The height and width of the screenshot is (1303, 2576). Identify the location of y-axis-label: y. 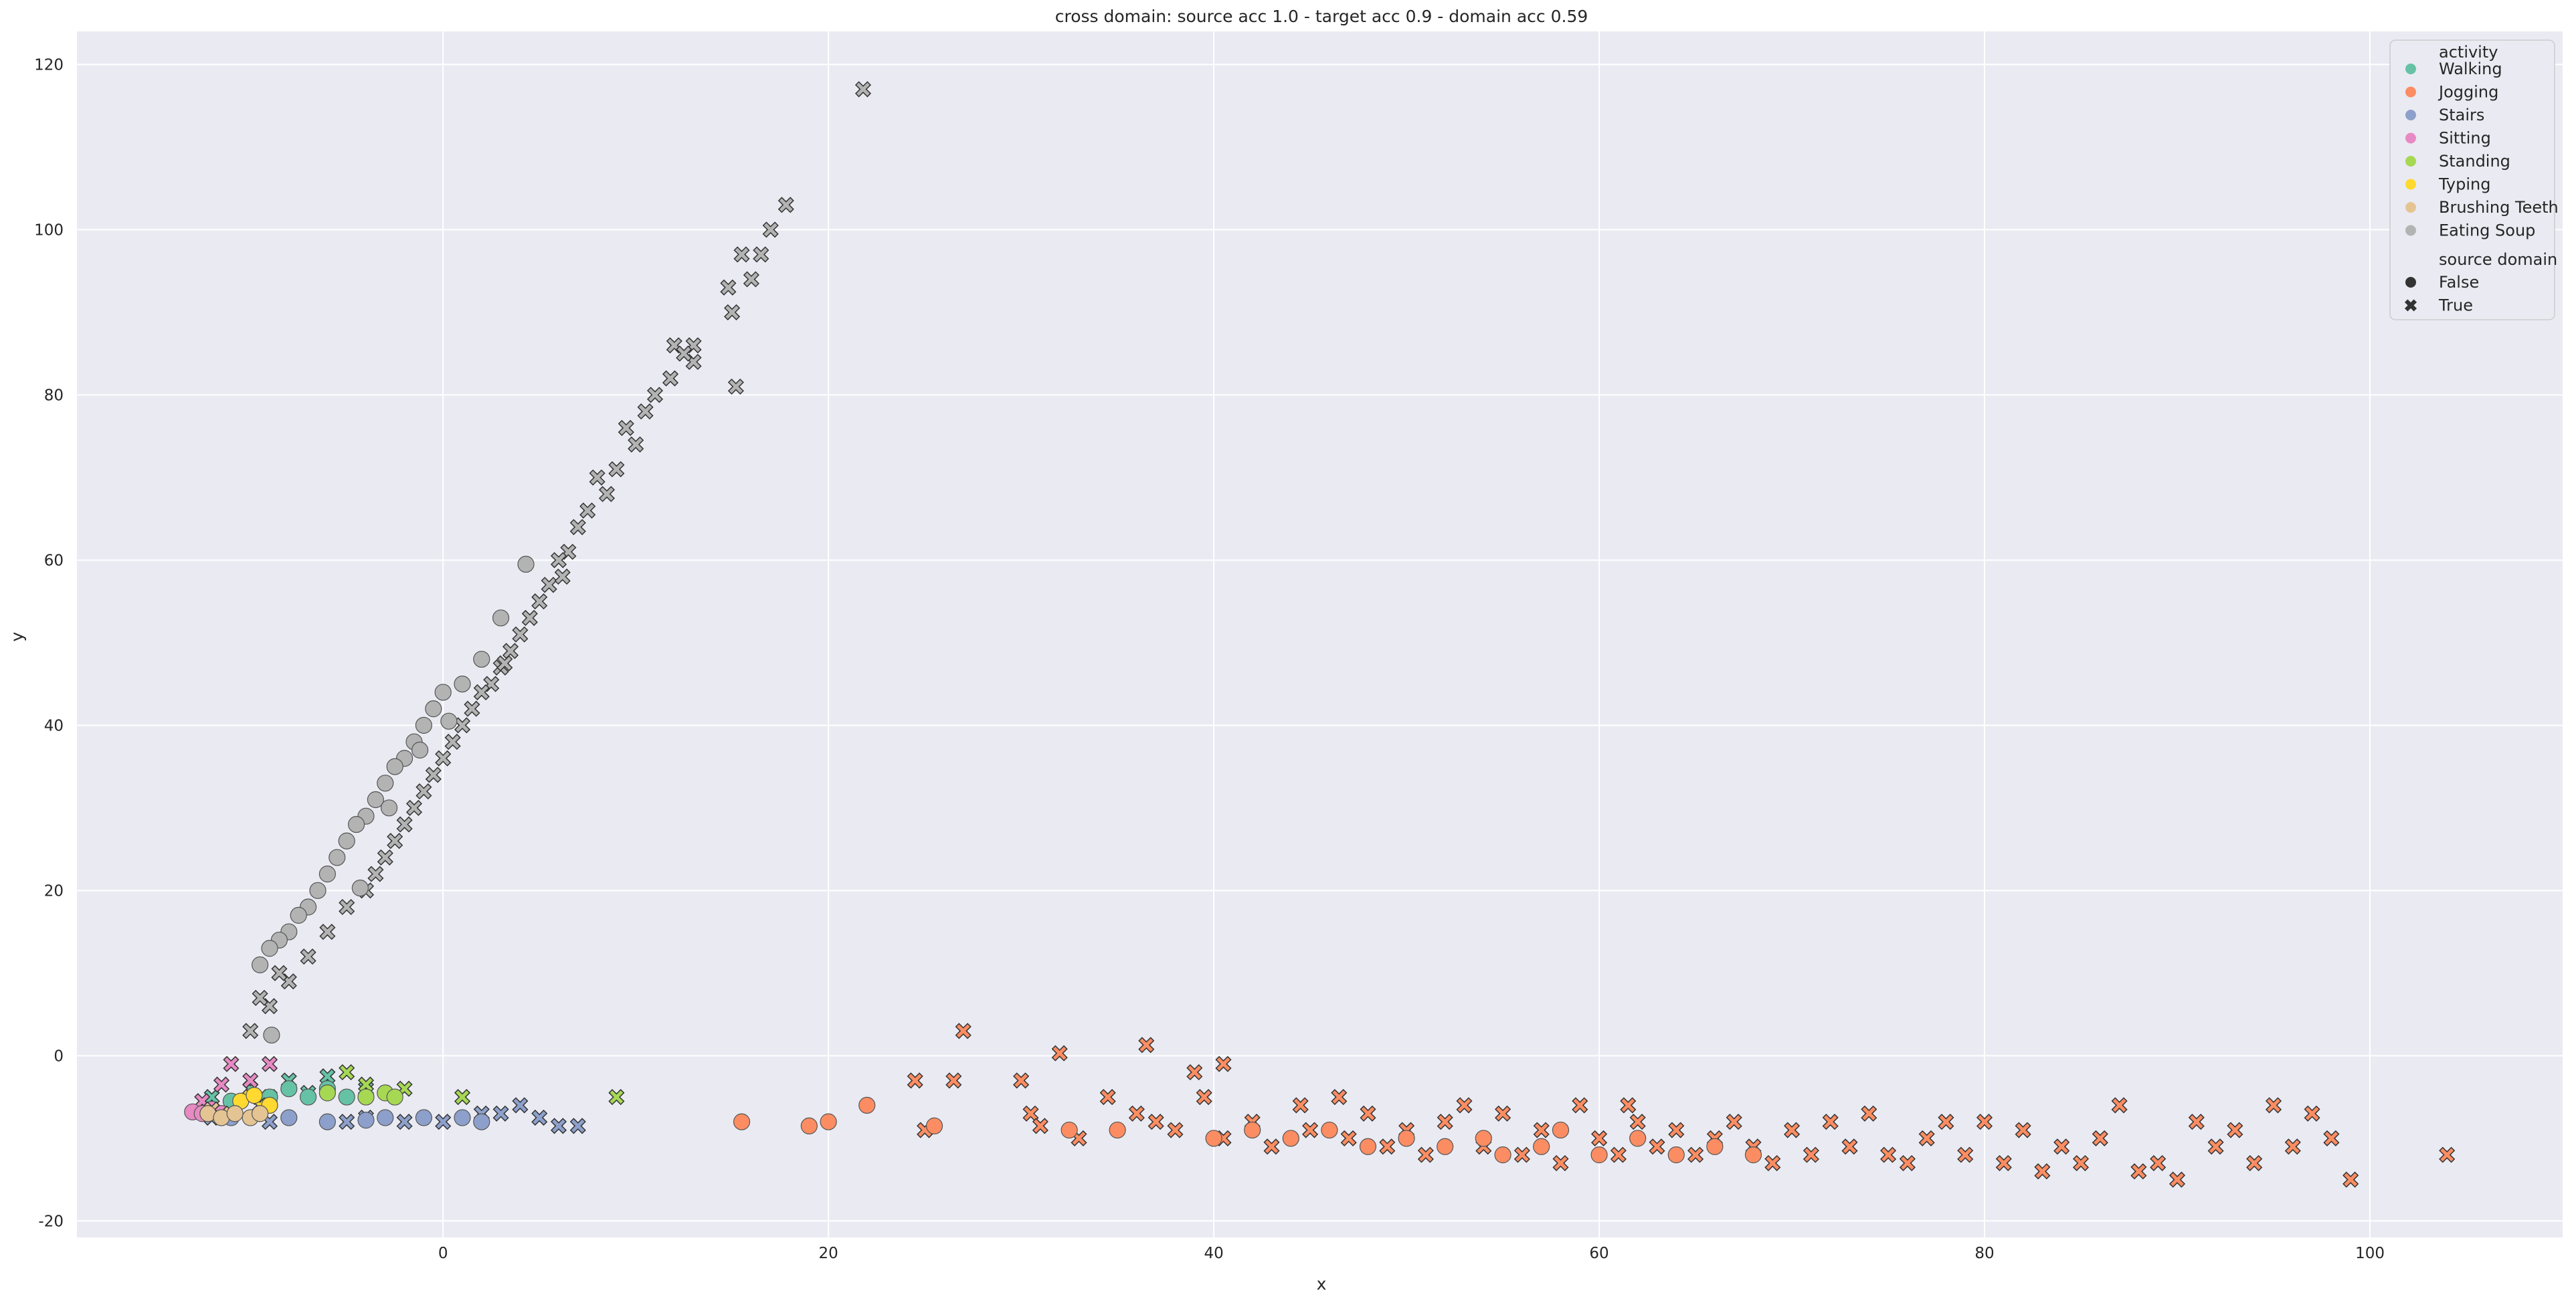
(17, 636).